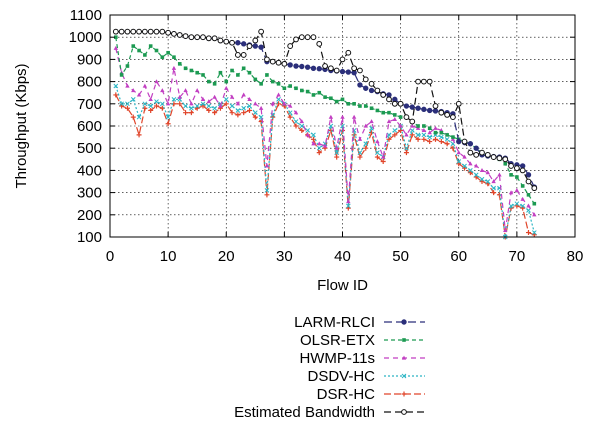 The width and height of the screenshot is (605, 430). What do you see at coordinates (89, 82) in the screenshot?
I see `y-tick-label: 800` at bounding box center [89, 82].